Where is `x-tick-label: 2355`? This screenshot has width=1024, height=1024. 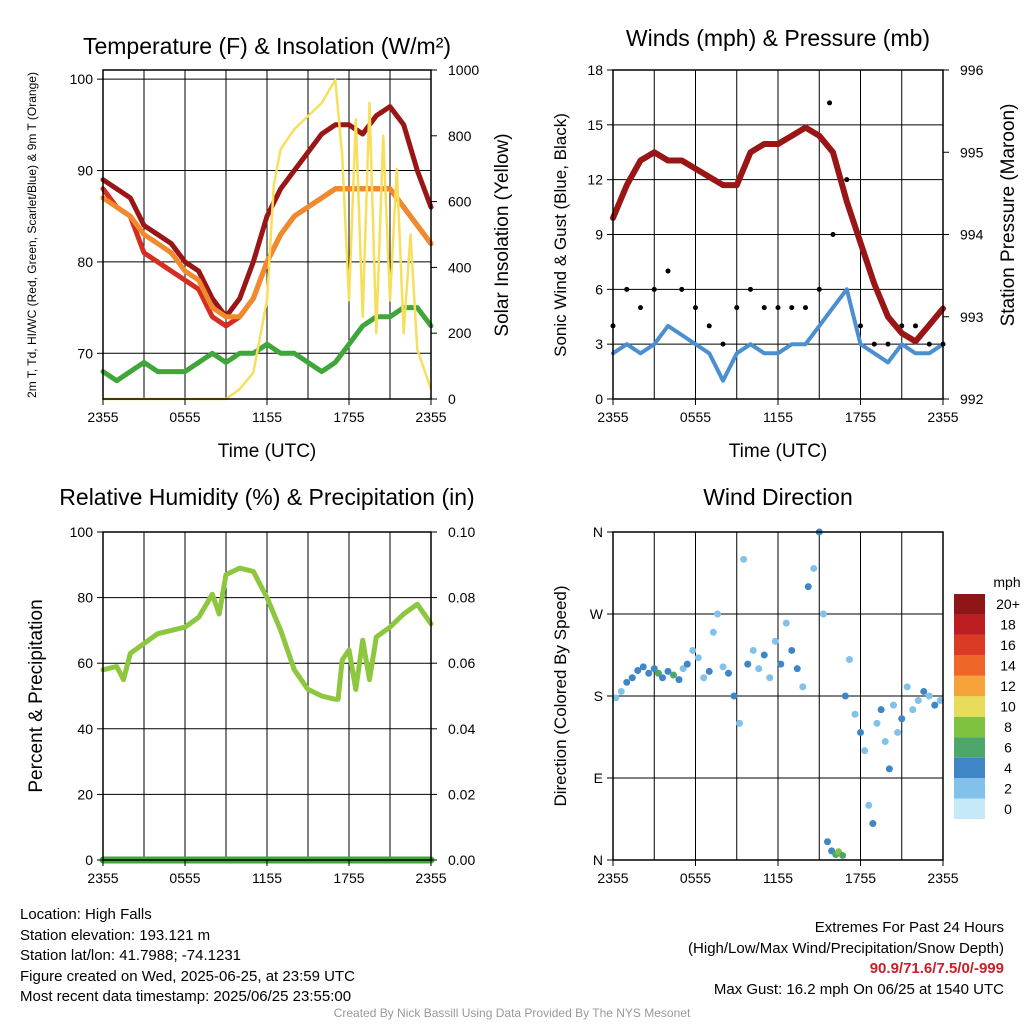
x-tick-label: 2355 is located at coordinates (102, 417).